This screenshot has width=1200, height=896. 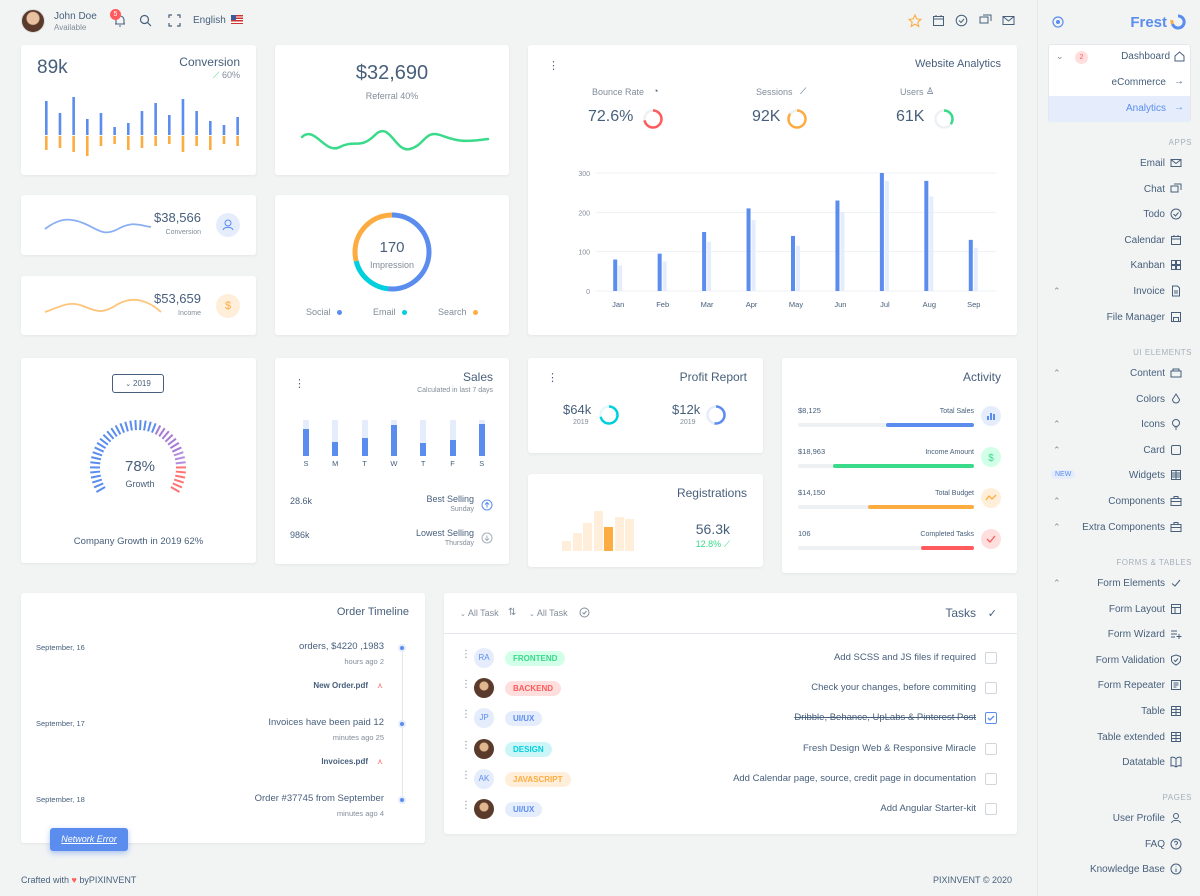 What do you see at coordinates (1118, 425) in the screenshot?
I see `sidebar-item-icons: ⌃ Icons` at bounding box center [1118, 425].